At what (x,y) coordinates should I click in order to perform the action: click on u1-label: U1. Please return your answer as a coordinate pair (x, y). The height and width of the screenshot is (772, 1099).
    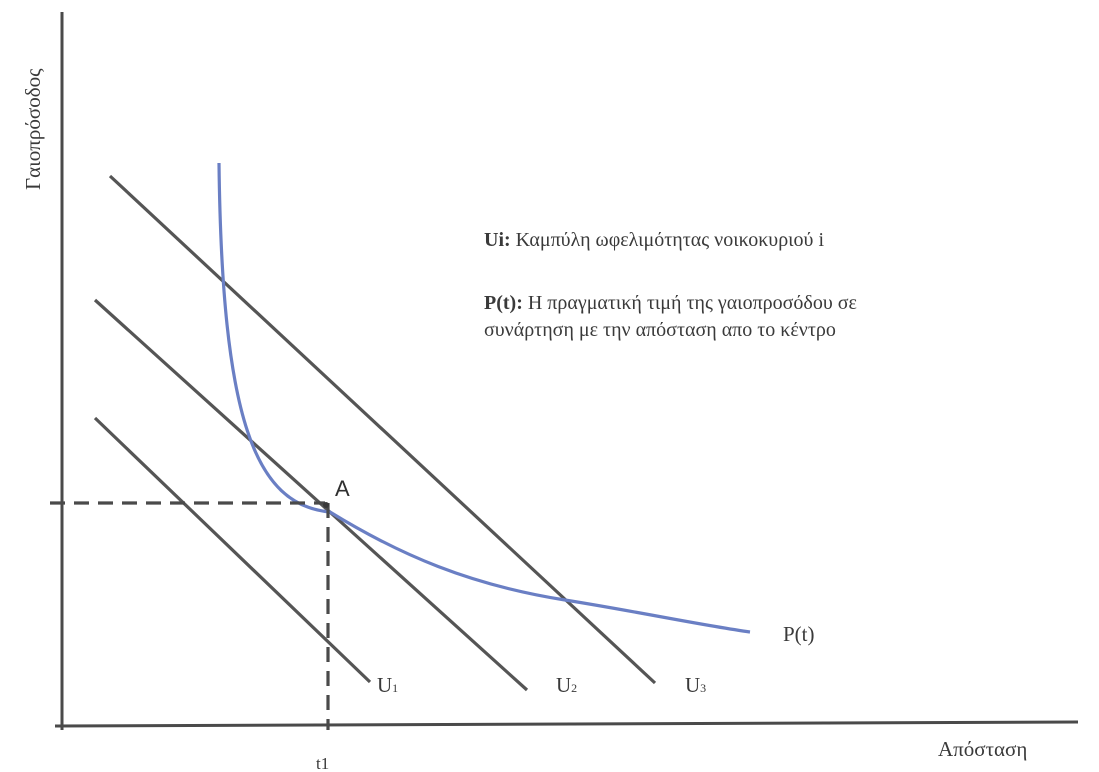
    Looking at the image, I should click on (387, 685).